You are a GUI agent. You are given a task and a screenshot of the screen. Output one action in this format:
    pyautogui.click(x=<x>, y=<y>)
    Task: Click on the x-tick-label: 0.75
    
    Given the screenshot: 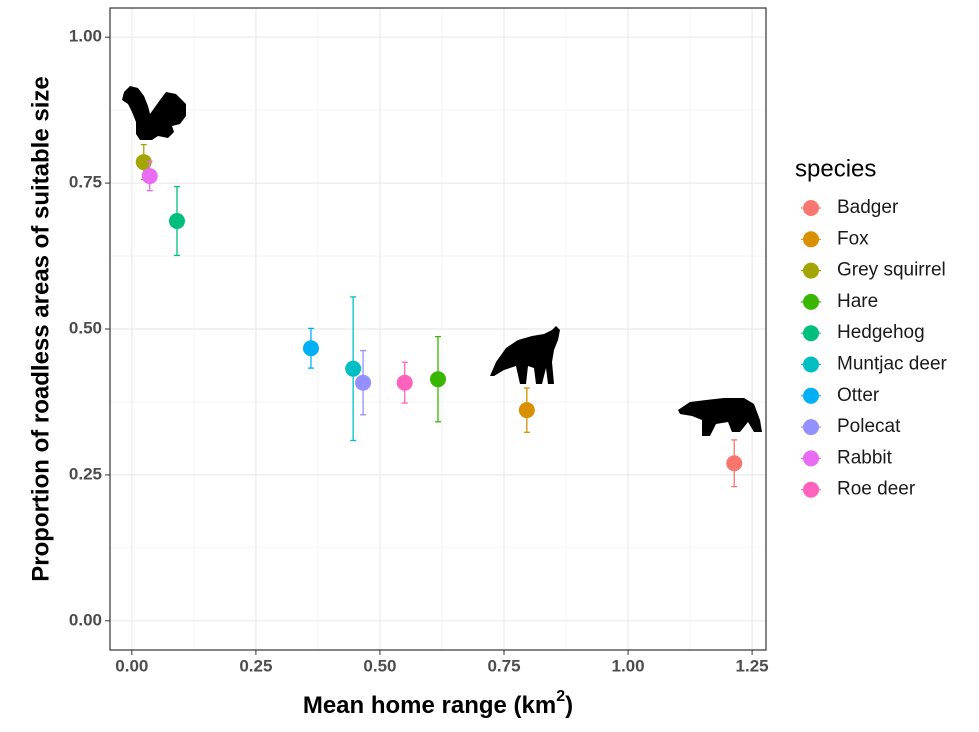 What is the action you would take?
    pyautogui.click(x=503, y=665)
    